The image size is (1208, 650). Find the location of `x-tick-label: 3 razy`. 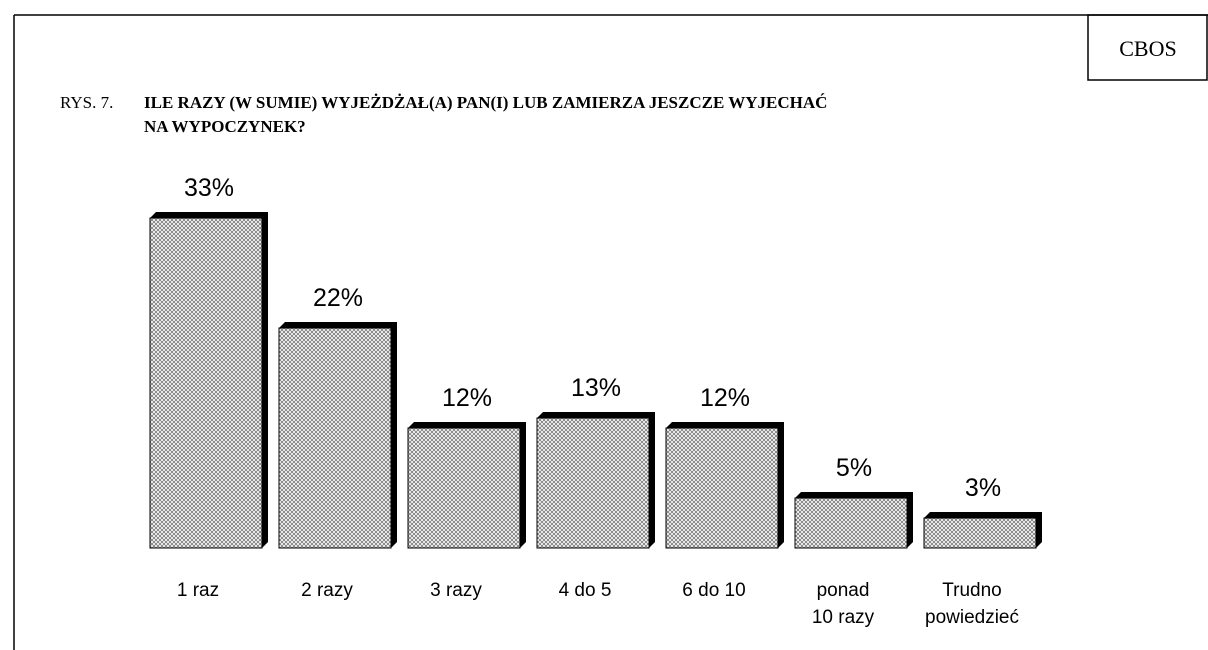

x-tick-label: 3 razy is located at coordinates (456, 590).